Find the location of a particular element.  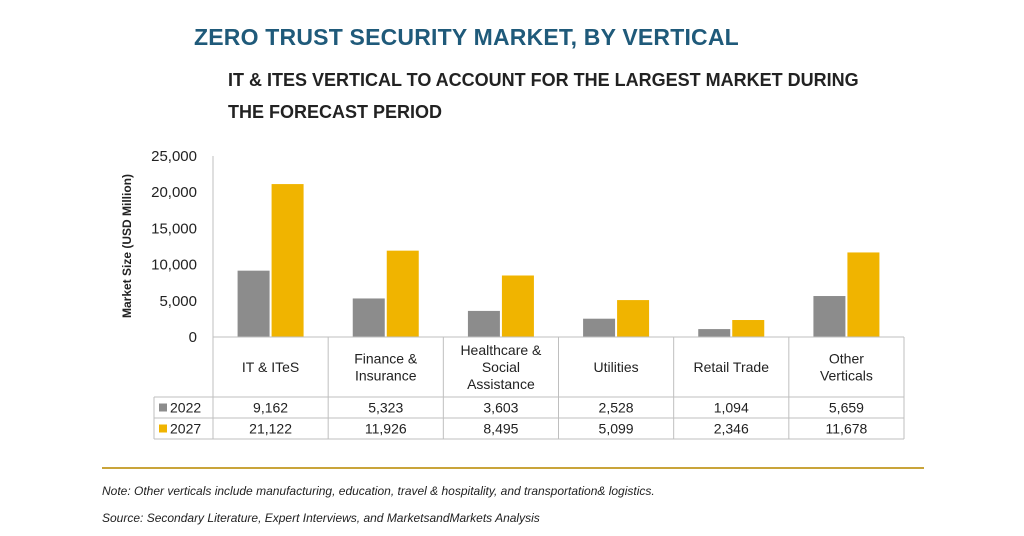

y-tick-label: 10,000 is located at coordinates (174, 265).